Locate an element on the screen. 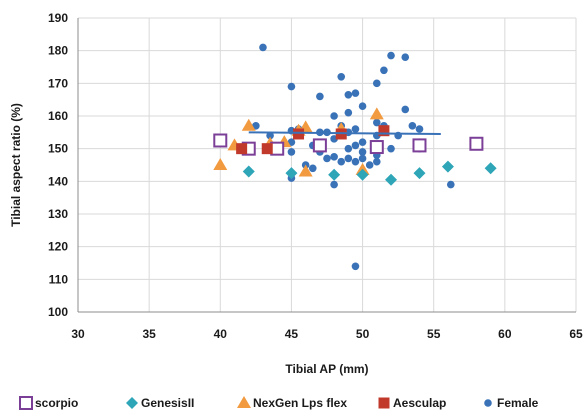 Image resolution: width=585 pixels, height=416 pixels. y-axis-title: Tibial aspect ratio (%) is located at coordinates (16, 165).